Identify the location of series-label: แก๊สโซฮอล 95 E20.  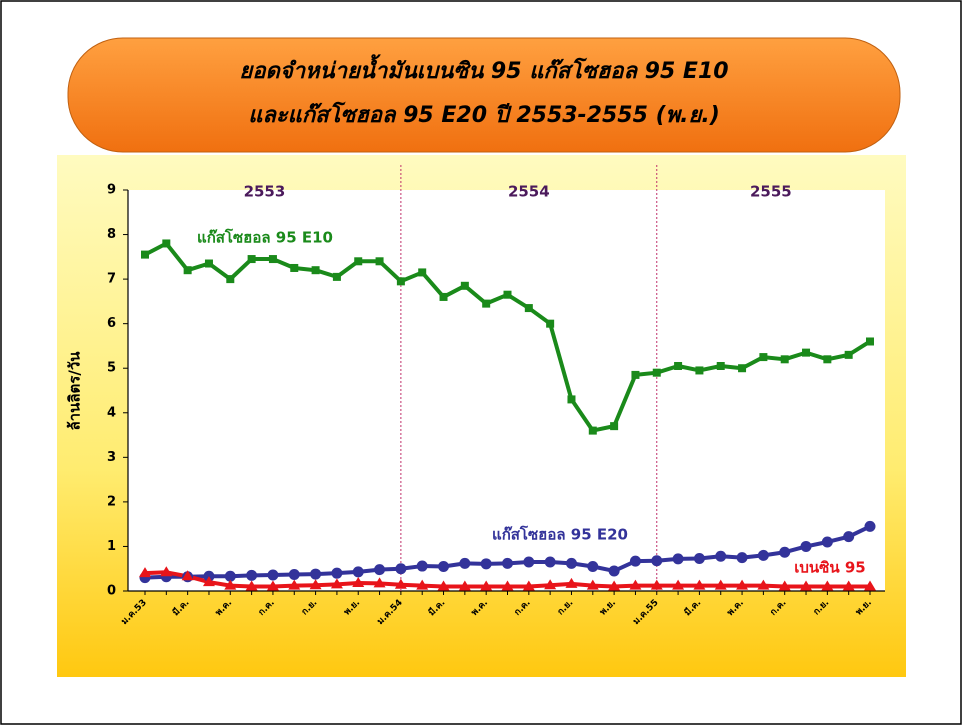
(560, 534).